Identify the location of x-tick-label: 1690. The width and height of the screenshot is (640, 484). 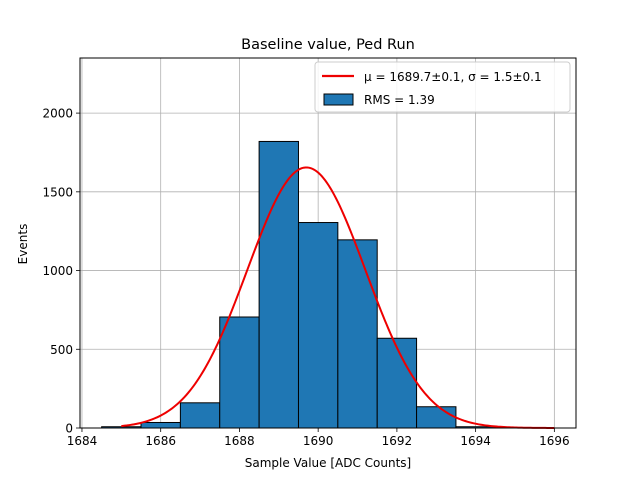
(318, 441).